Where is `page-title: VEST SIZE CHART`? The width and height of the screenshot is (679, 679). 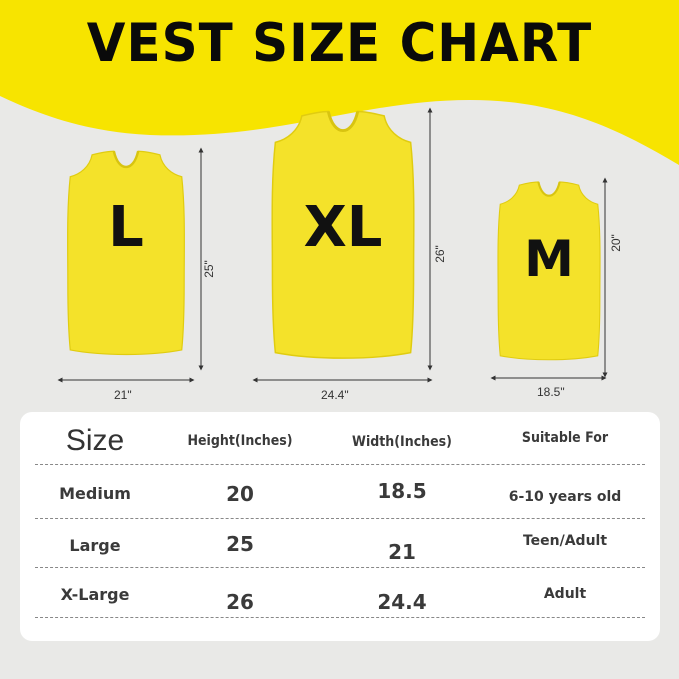 page-title: VEST SIZE CHART is located at coordinates (339, 43).